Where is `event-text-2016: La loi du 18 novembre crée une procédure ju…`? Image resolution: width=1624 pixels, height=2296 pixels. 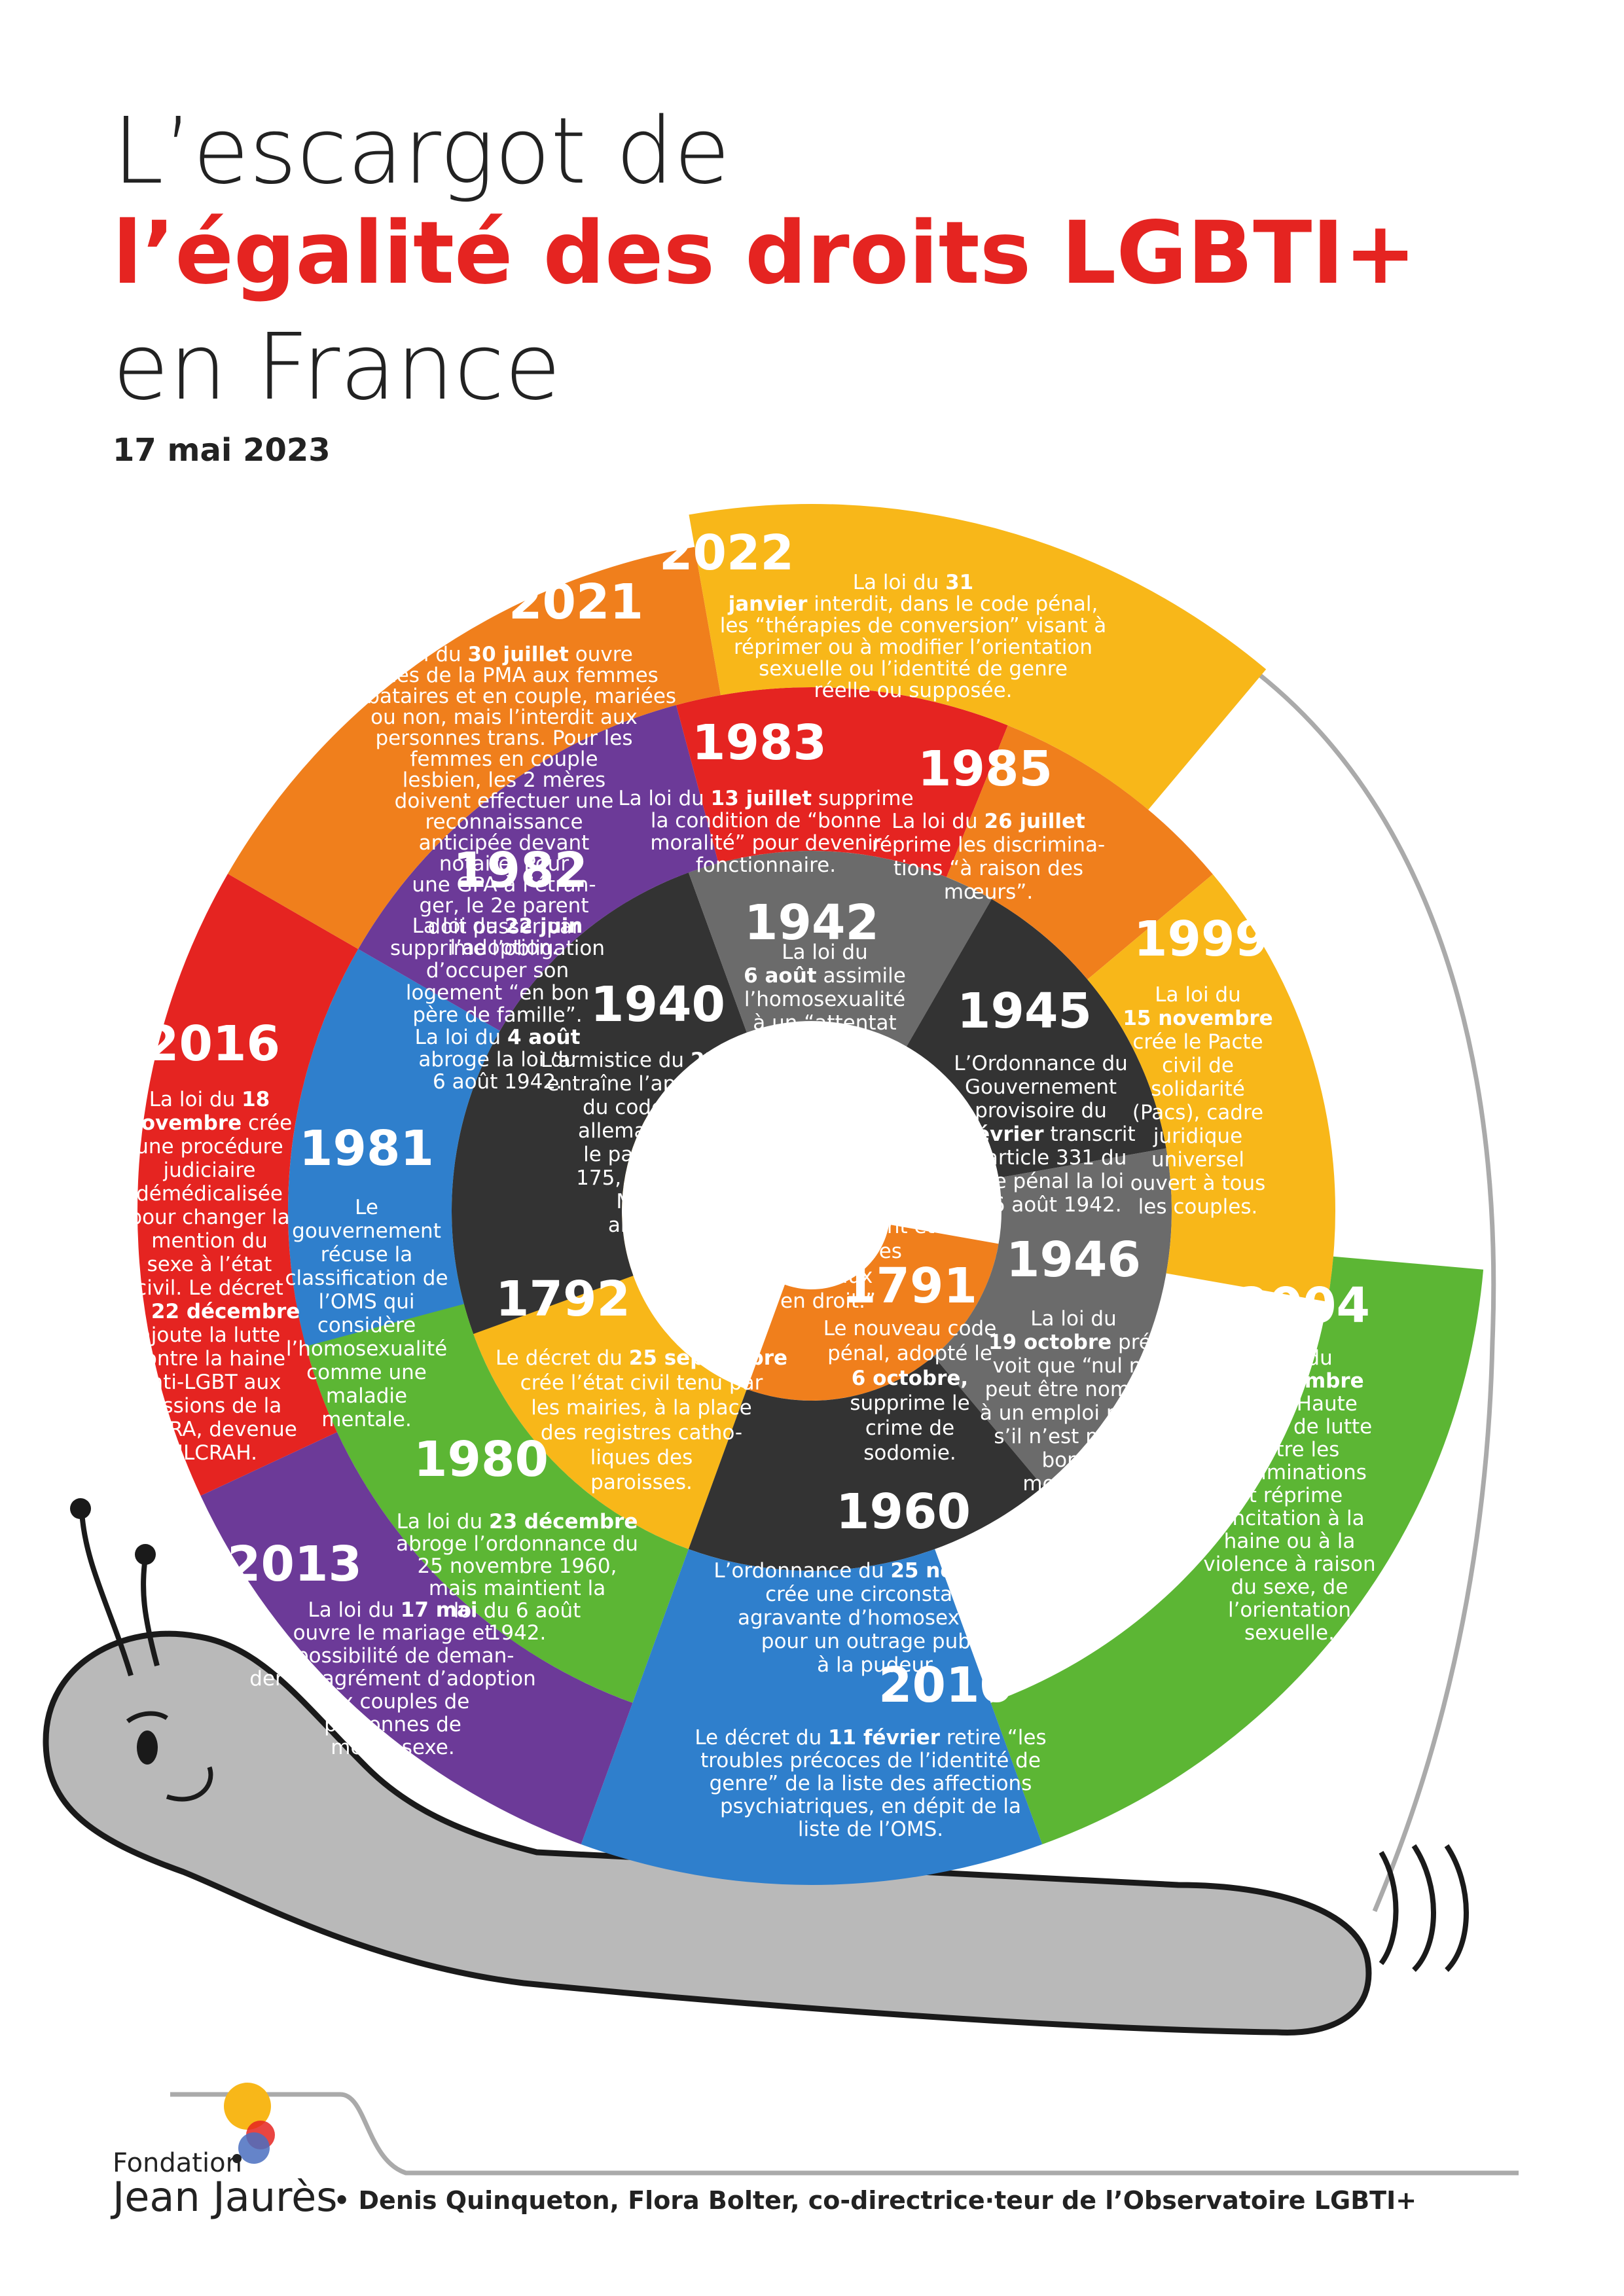
event-text-2016: La loi du 18 novembre crée une procédure ju… is located at coordinates (209, 1276).